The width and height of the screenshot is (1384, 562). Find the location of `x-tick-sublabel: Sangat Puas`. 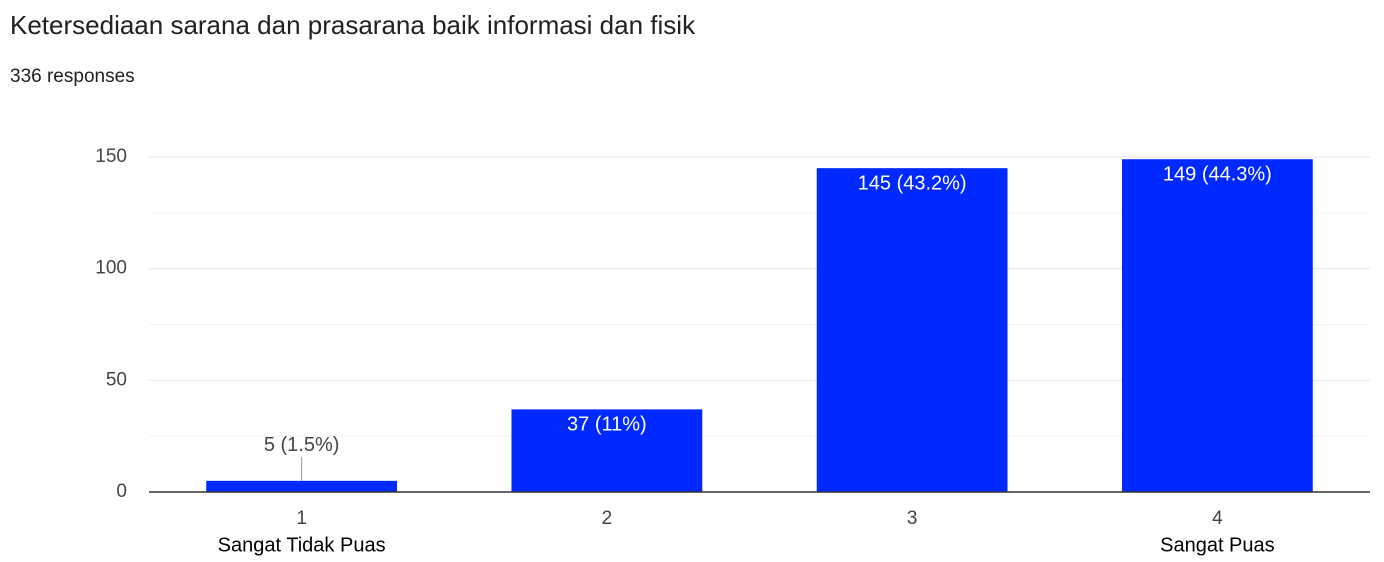

x-tick-sublabel: Sangat Puas is located at coordinates (1217, 545).